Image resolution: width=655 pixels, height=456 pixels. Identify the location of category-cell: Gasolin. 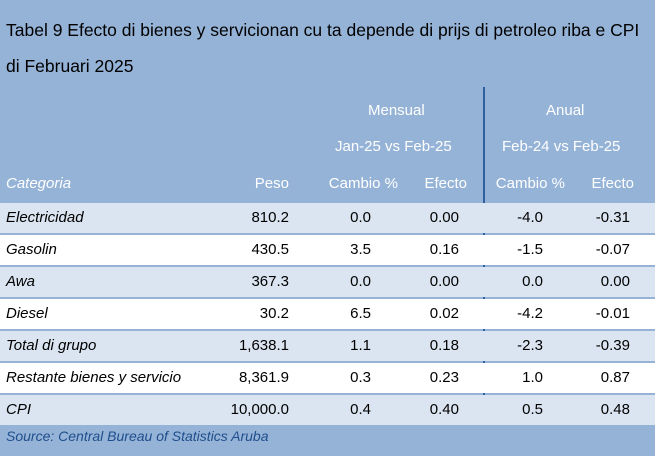
(31, 249).